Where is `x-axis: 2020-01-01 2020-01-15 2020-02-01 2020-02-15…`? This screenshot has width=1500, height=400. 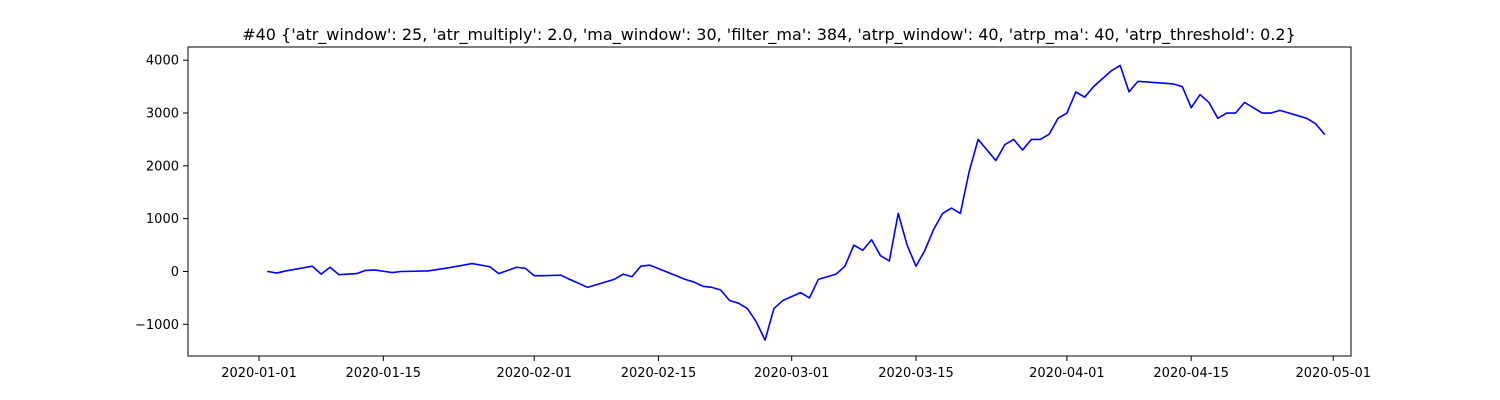
x-axis: 2020-01-01 2020-01-15 2020-02-01 2020-02-15… is located at coordinates (796, 368).